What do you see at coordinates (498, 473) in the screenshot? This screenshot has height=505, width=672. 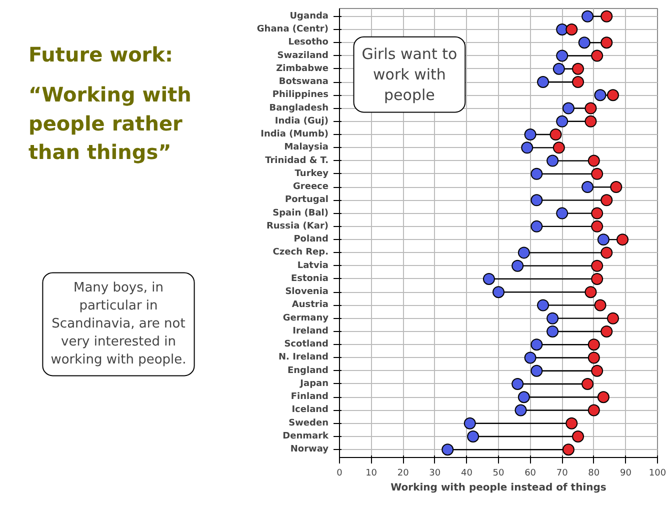 I see `x-tick-label: 50` at bounding box center [498, 473].